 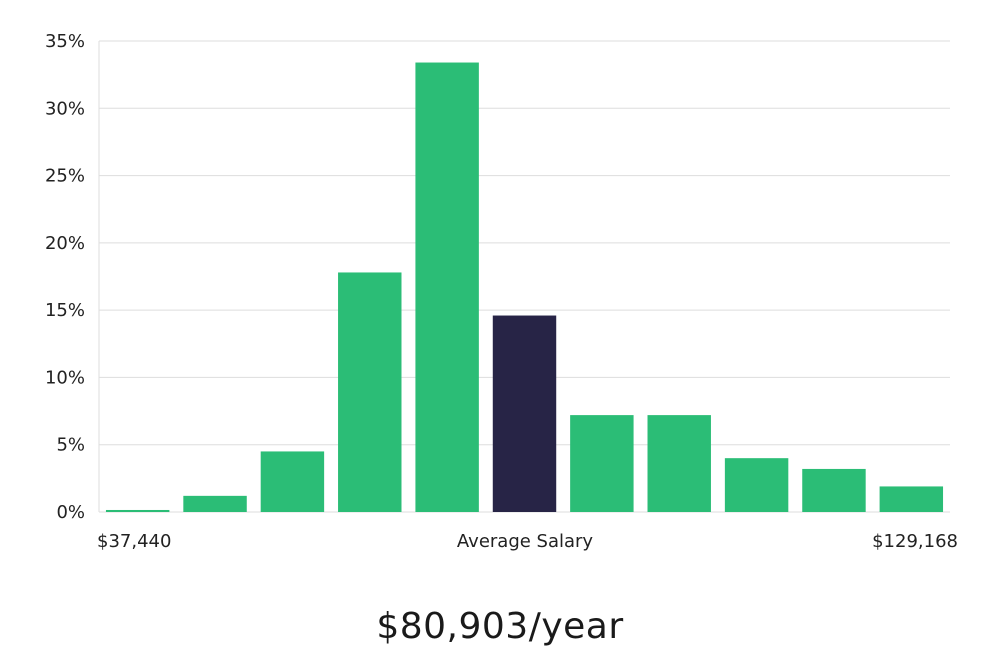 I want to click on y-tick-label: 15%, so click(x=65, y=310).